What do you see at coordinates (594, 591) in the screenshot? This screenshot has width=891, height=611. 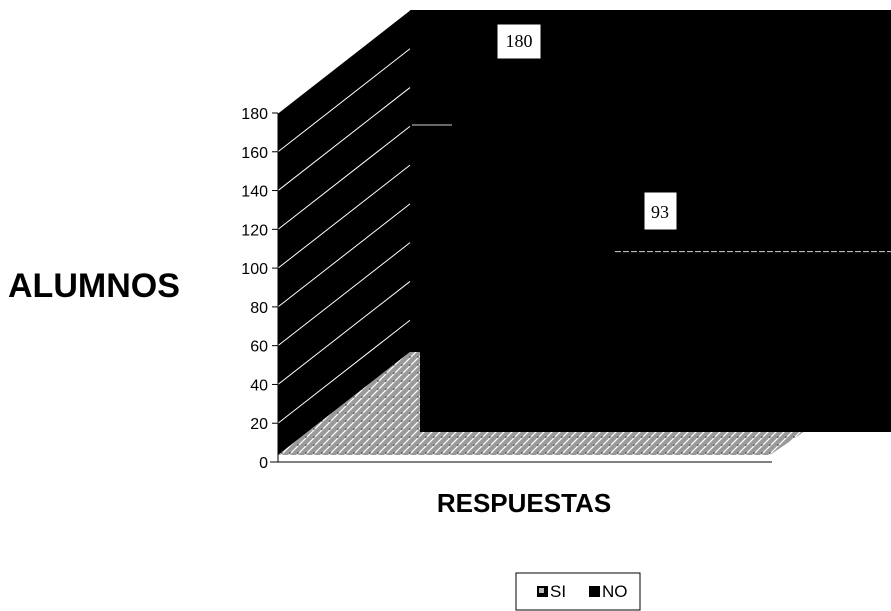 I see `legend-swatch-no` at bounding box center [594, 591].